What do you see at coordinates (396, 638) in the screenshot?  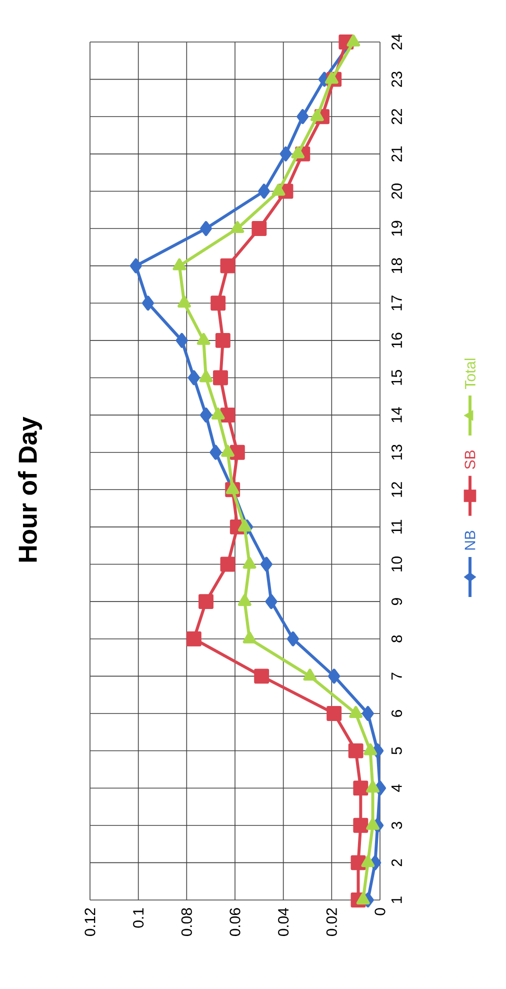 I see `y-tick-label: 8` at bounding box center [396, 638].